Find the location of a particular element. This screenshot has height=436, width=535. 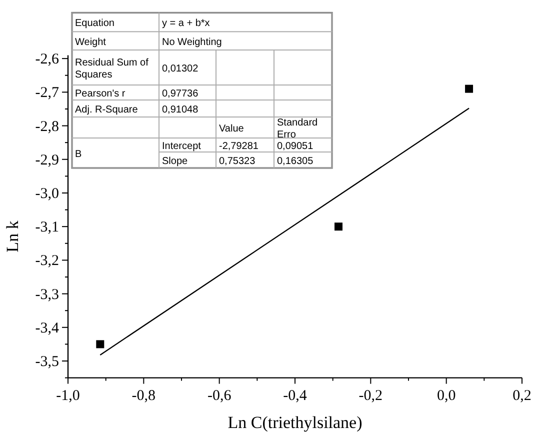

y-tick-label: -2,9 is located at coordinates (47, 160).